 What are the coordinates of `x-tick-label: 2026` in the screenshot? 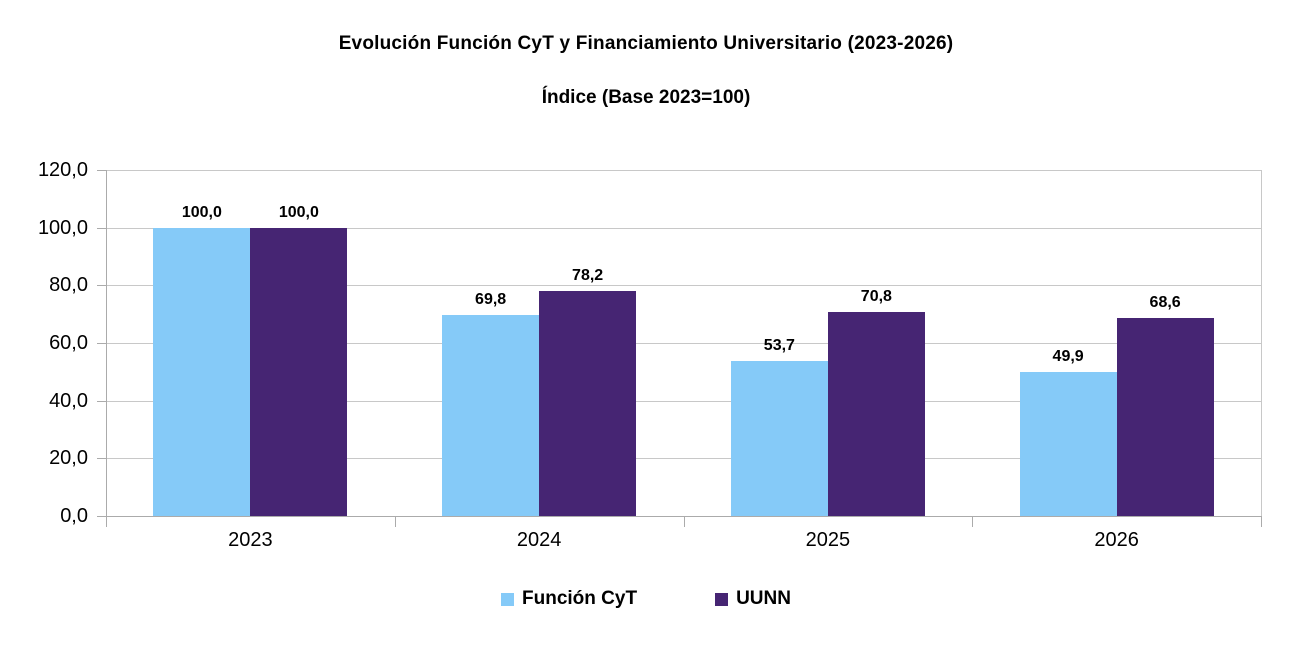 It's located at (1116, 540).